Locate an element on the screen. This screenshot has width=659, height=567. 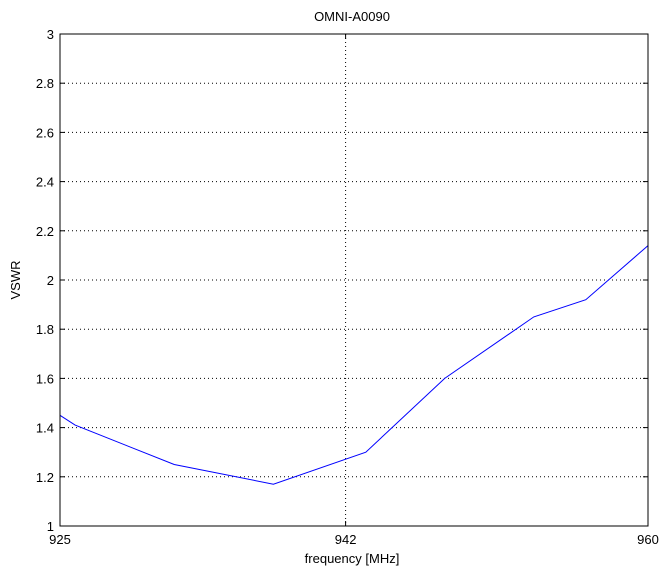
y-tick-label: 1.6 is located at coordinates (45, 378).